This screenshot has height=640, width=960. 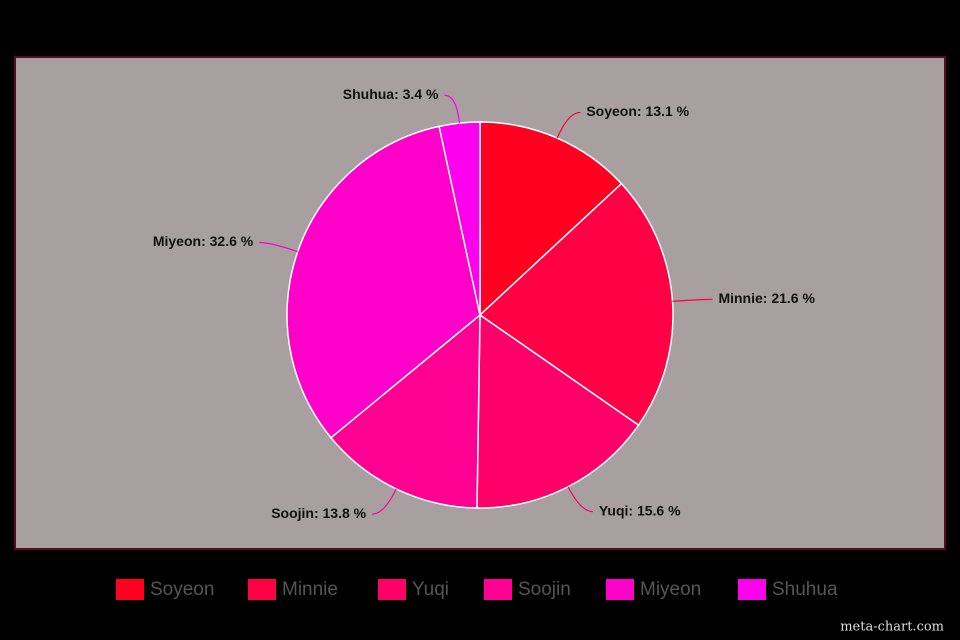 I want to click on legend-label: Yuqi, so click(x=430, y=589).